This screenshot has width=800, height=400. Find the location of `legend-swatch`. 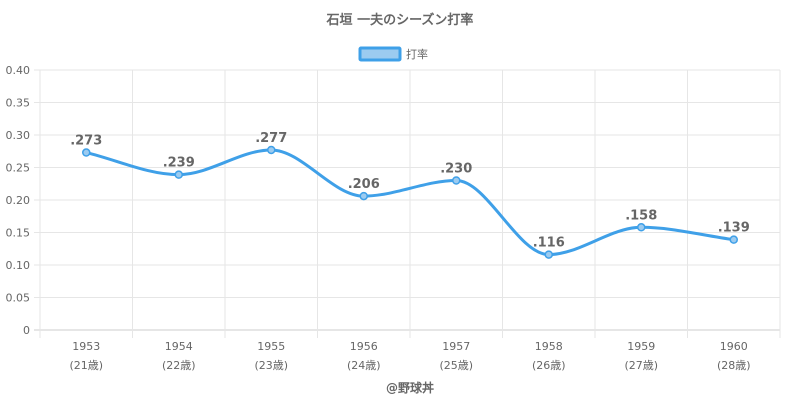

legend-swatch is located at coordinates (380, 54).